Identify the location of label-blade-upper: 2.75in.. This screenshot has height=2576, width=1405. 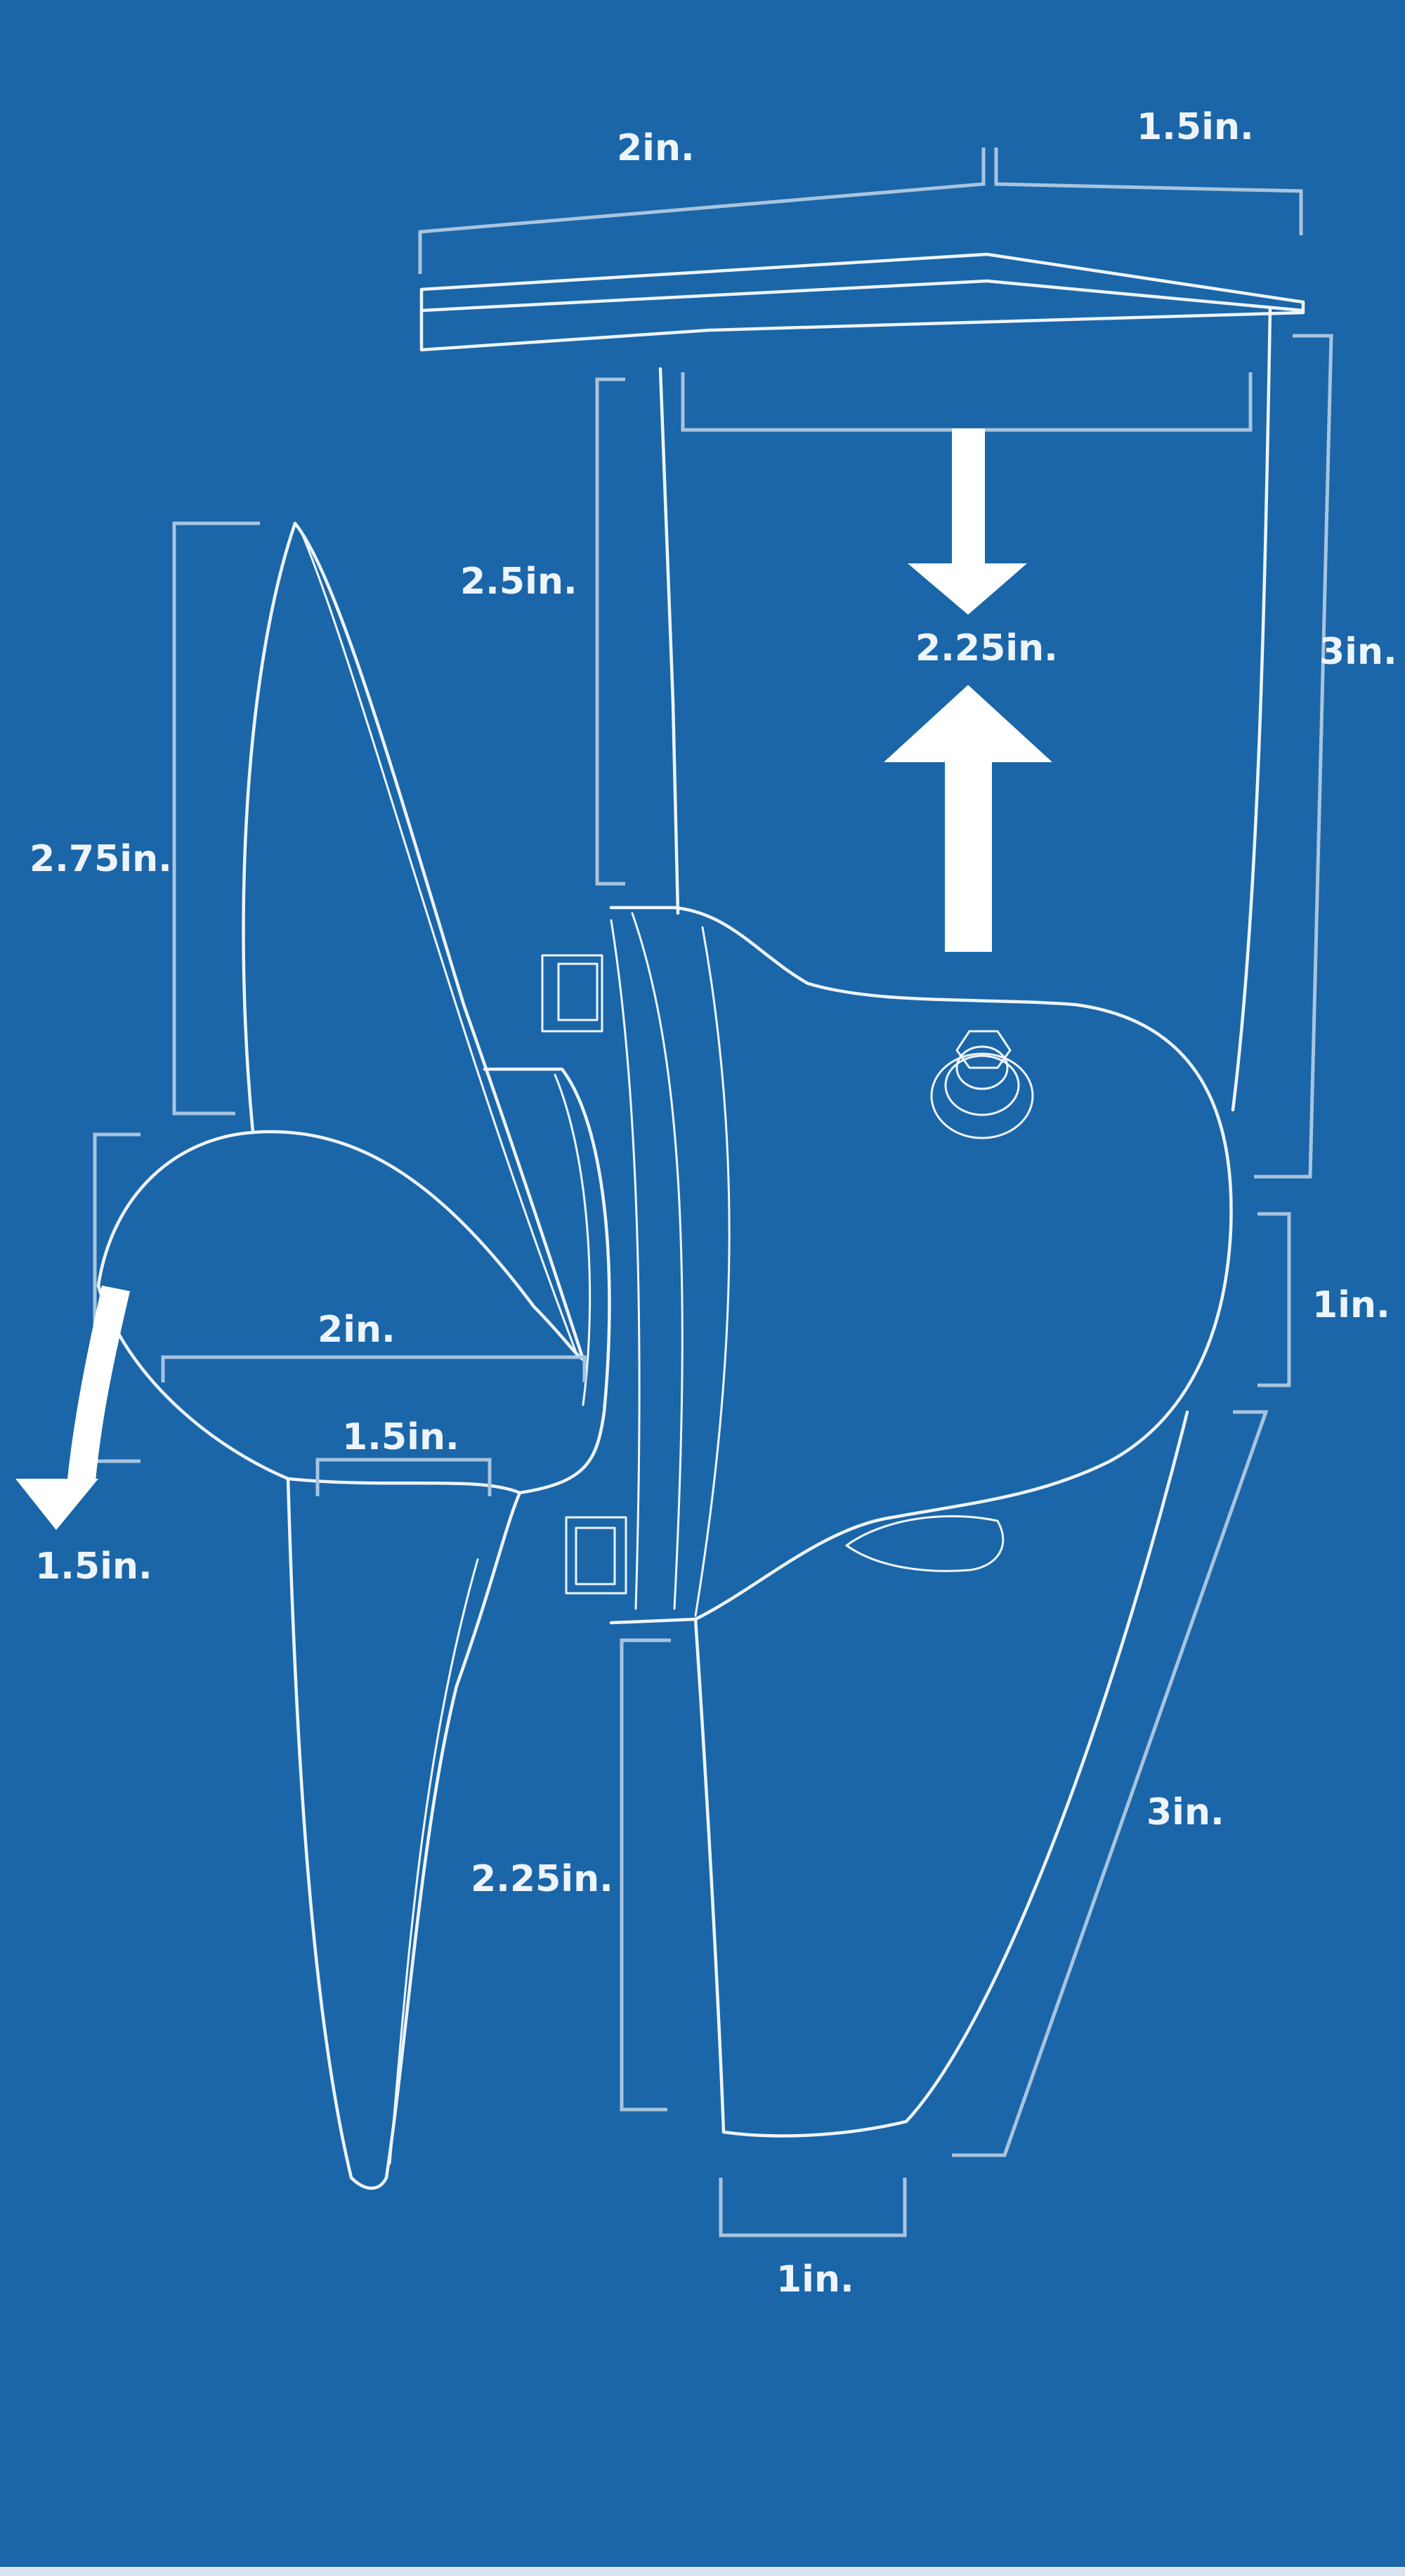
(101, 859).